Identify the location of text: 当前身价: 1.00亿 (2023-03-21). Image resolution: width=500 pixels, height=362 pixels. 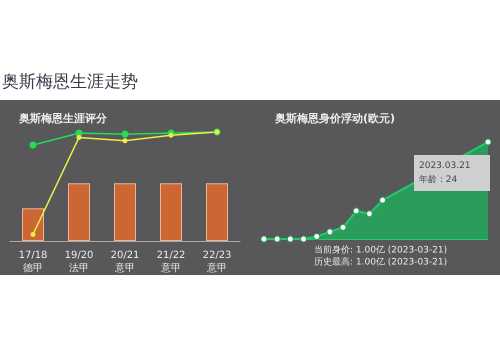
(381, 250).